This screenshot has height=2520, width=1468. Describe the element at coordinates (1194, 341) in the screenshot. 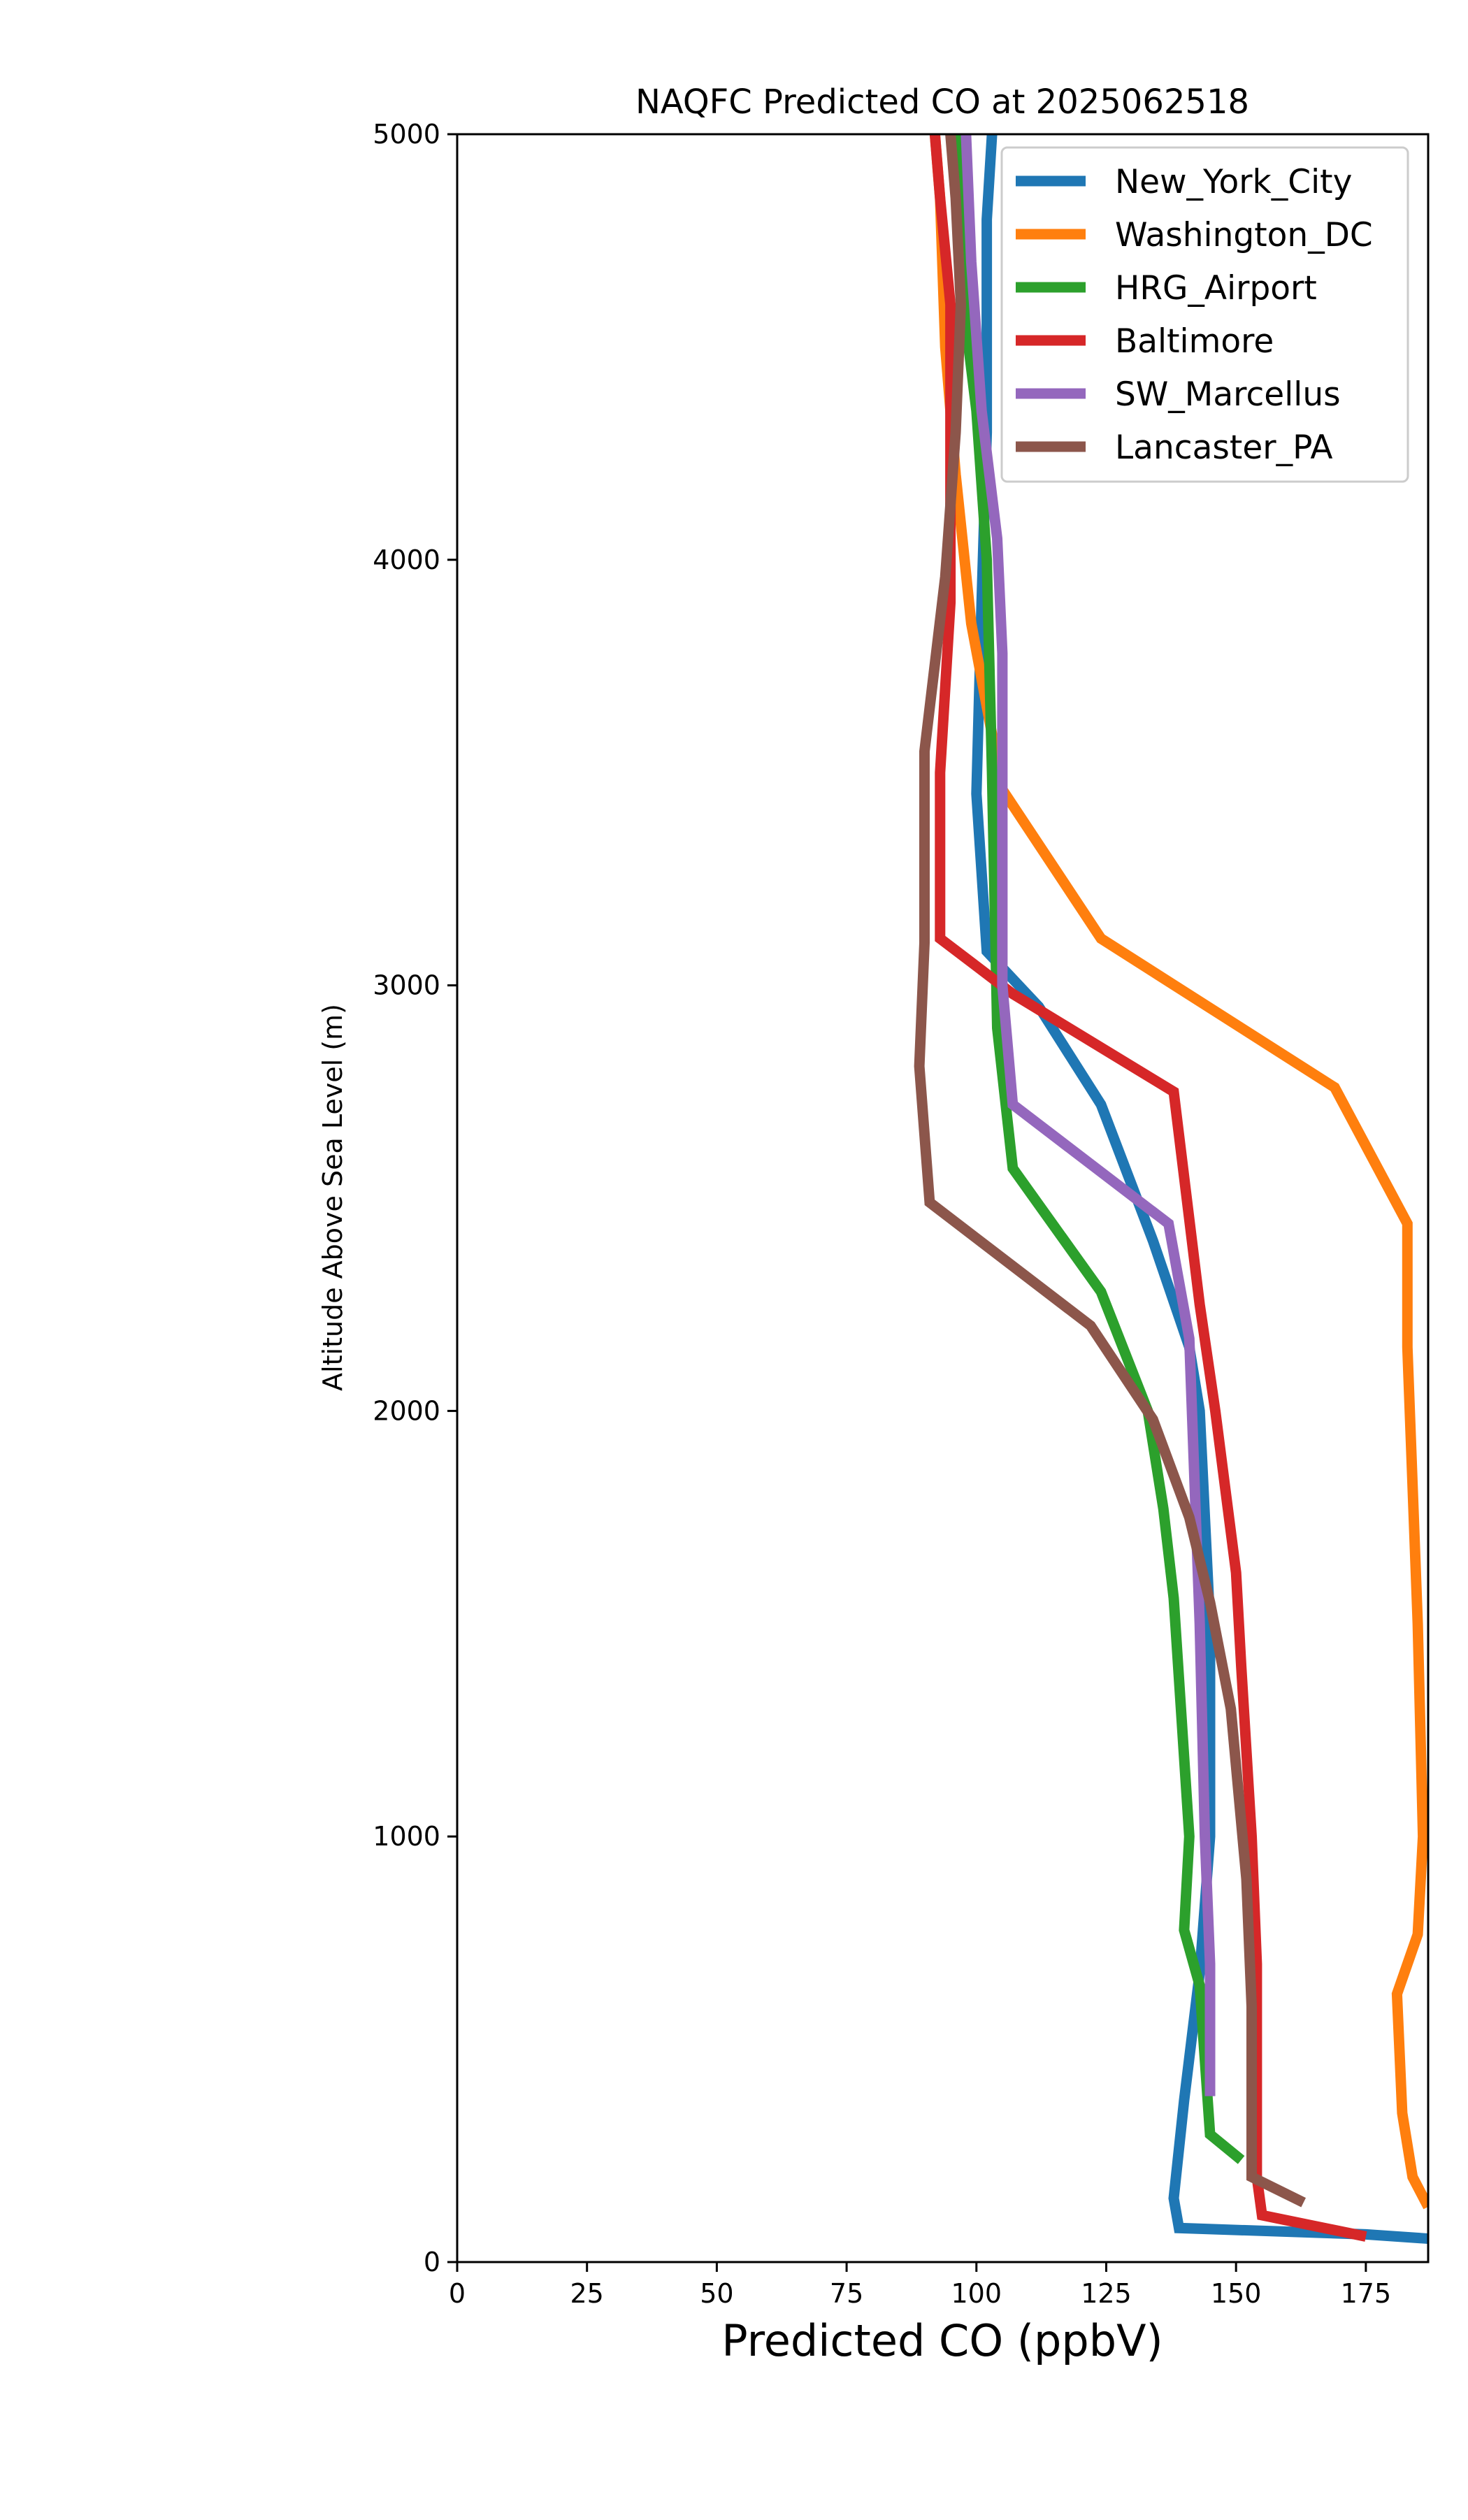

I see `legend-label-baltimore: Baltimore` at that location.